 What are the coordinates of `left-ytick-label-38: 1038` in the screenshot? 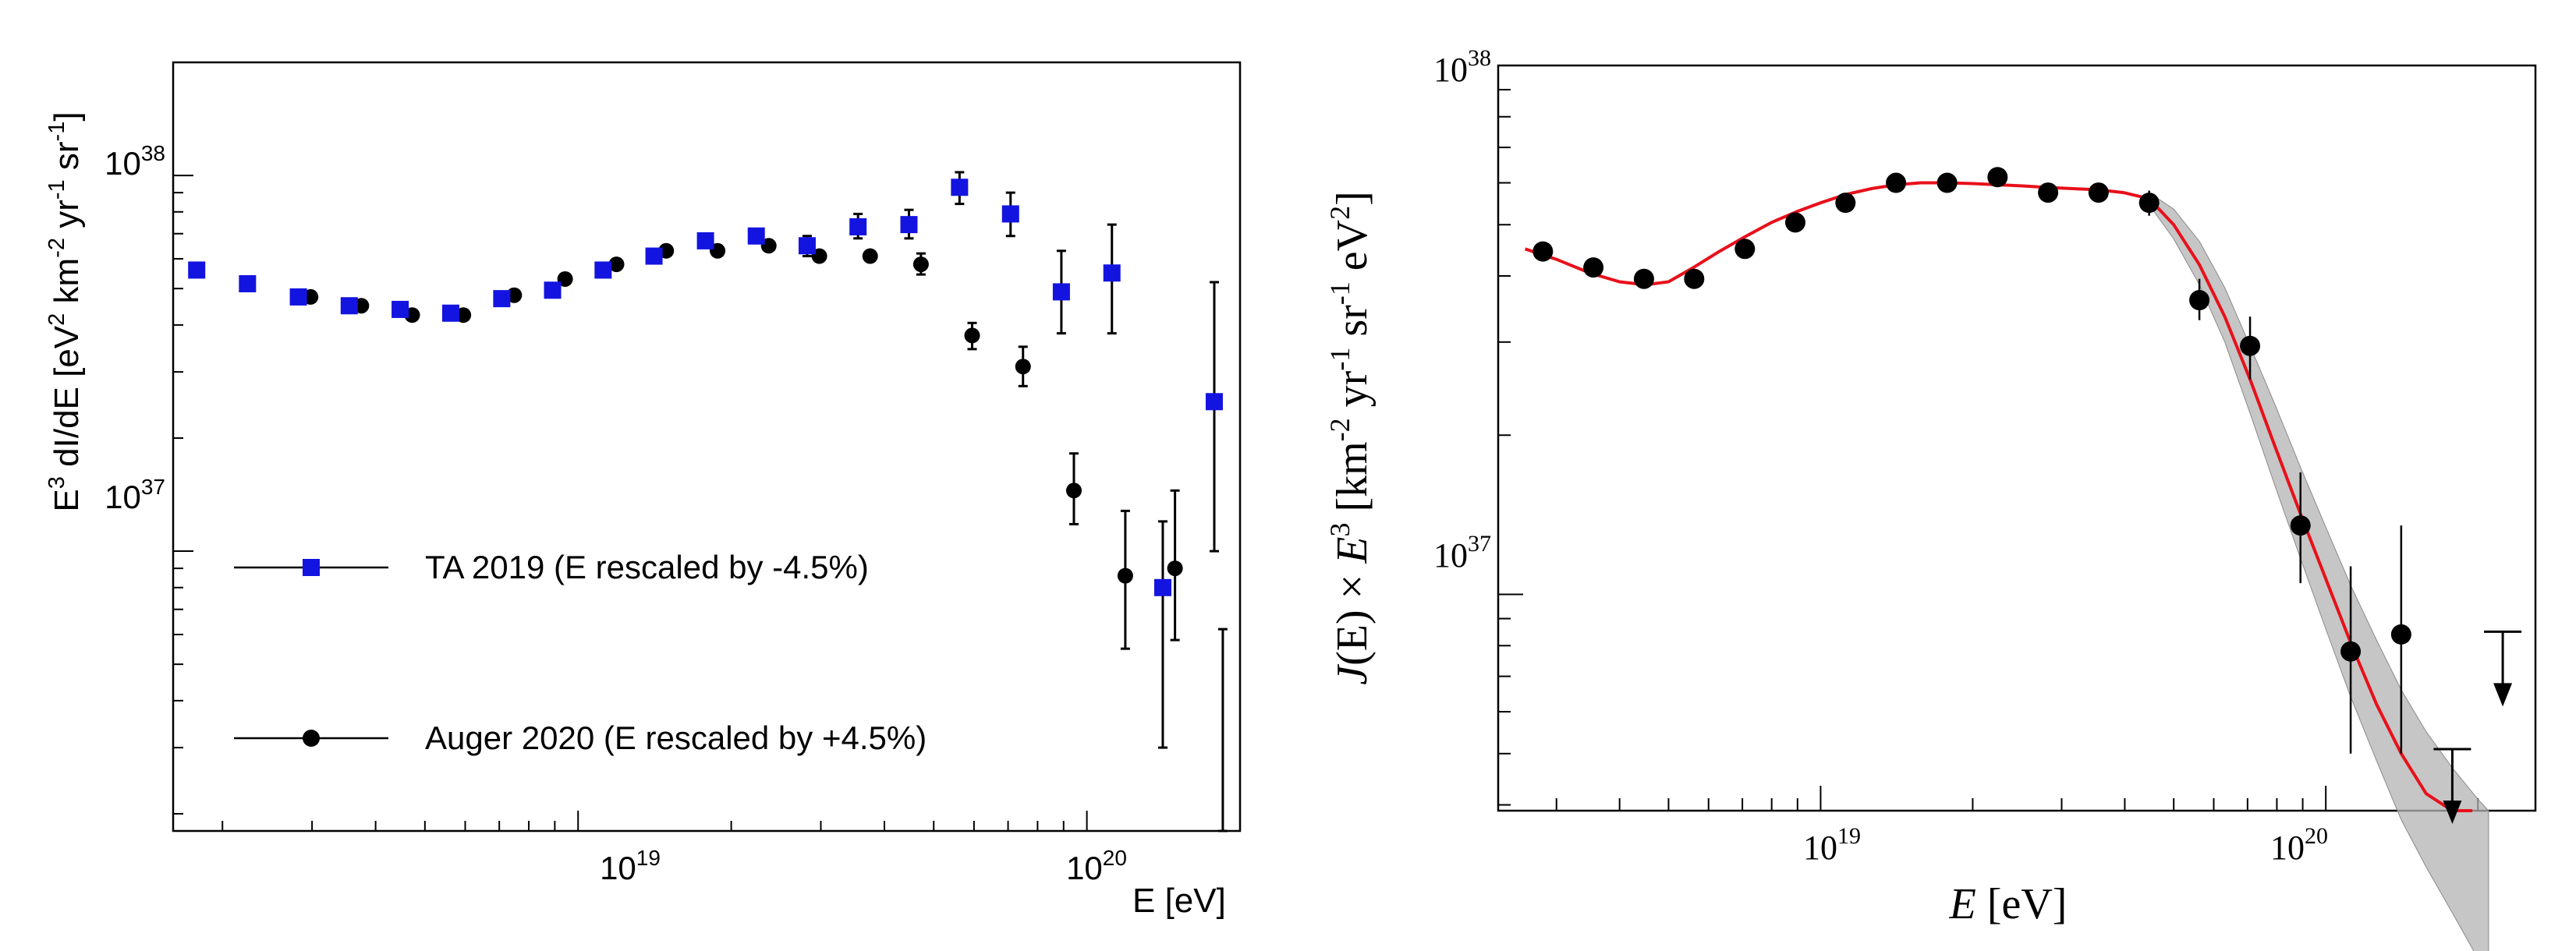 It's located at (135, 161).